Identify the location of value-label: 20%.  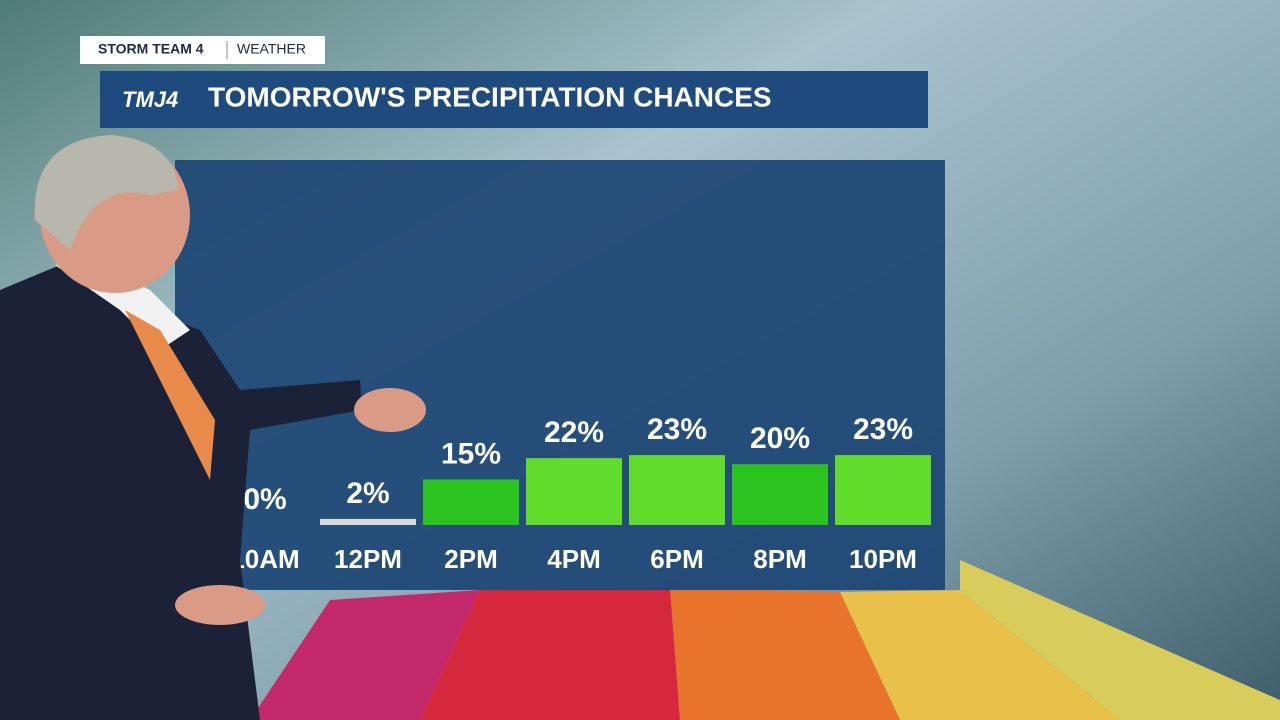
(780, 438).